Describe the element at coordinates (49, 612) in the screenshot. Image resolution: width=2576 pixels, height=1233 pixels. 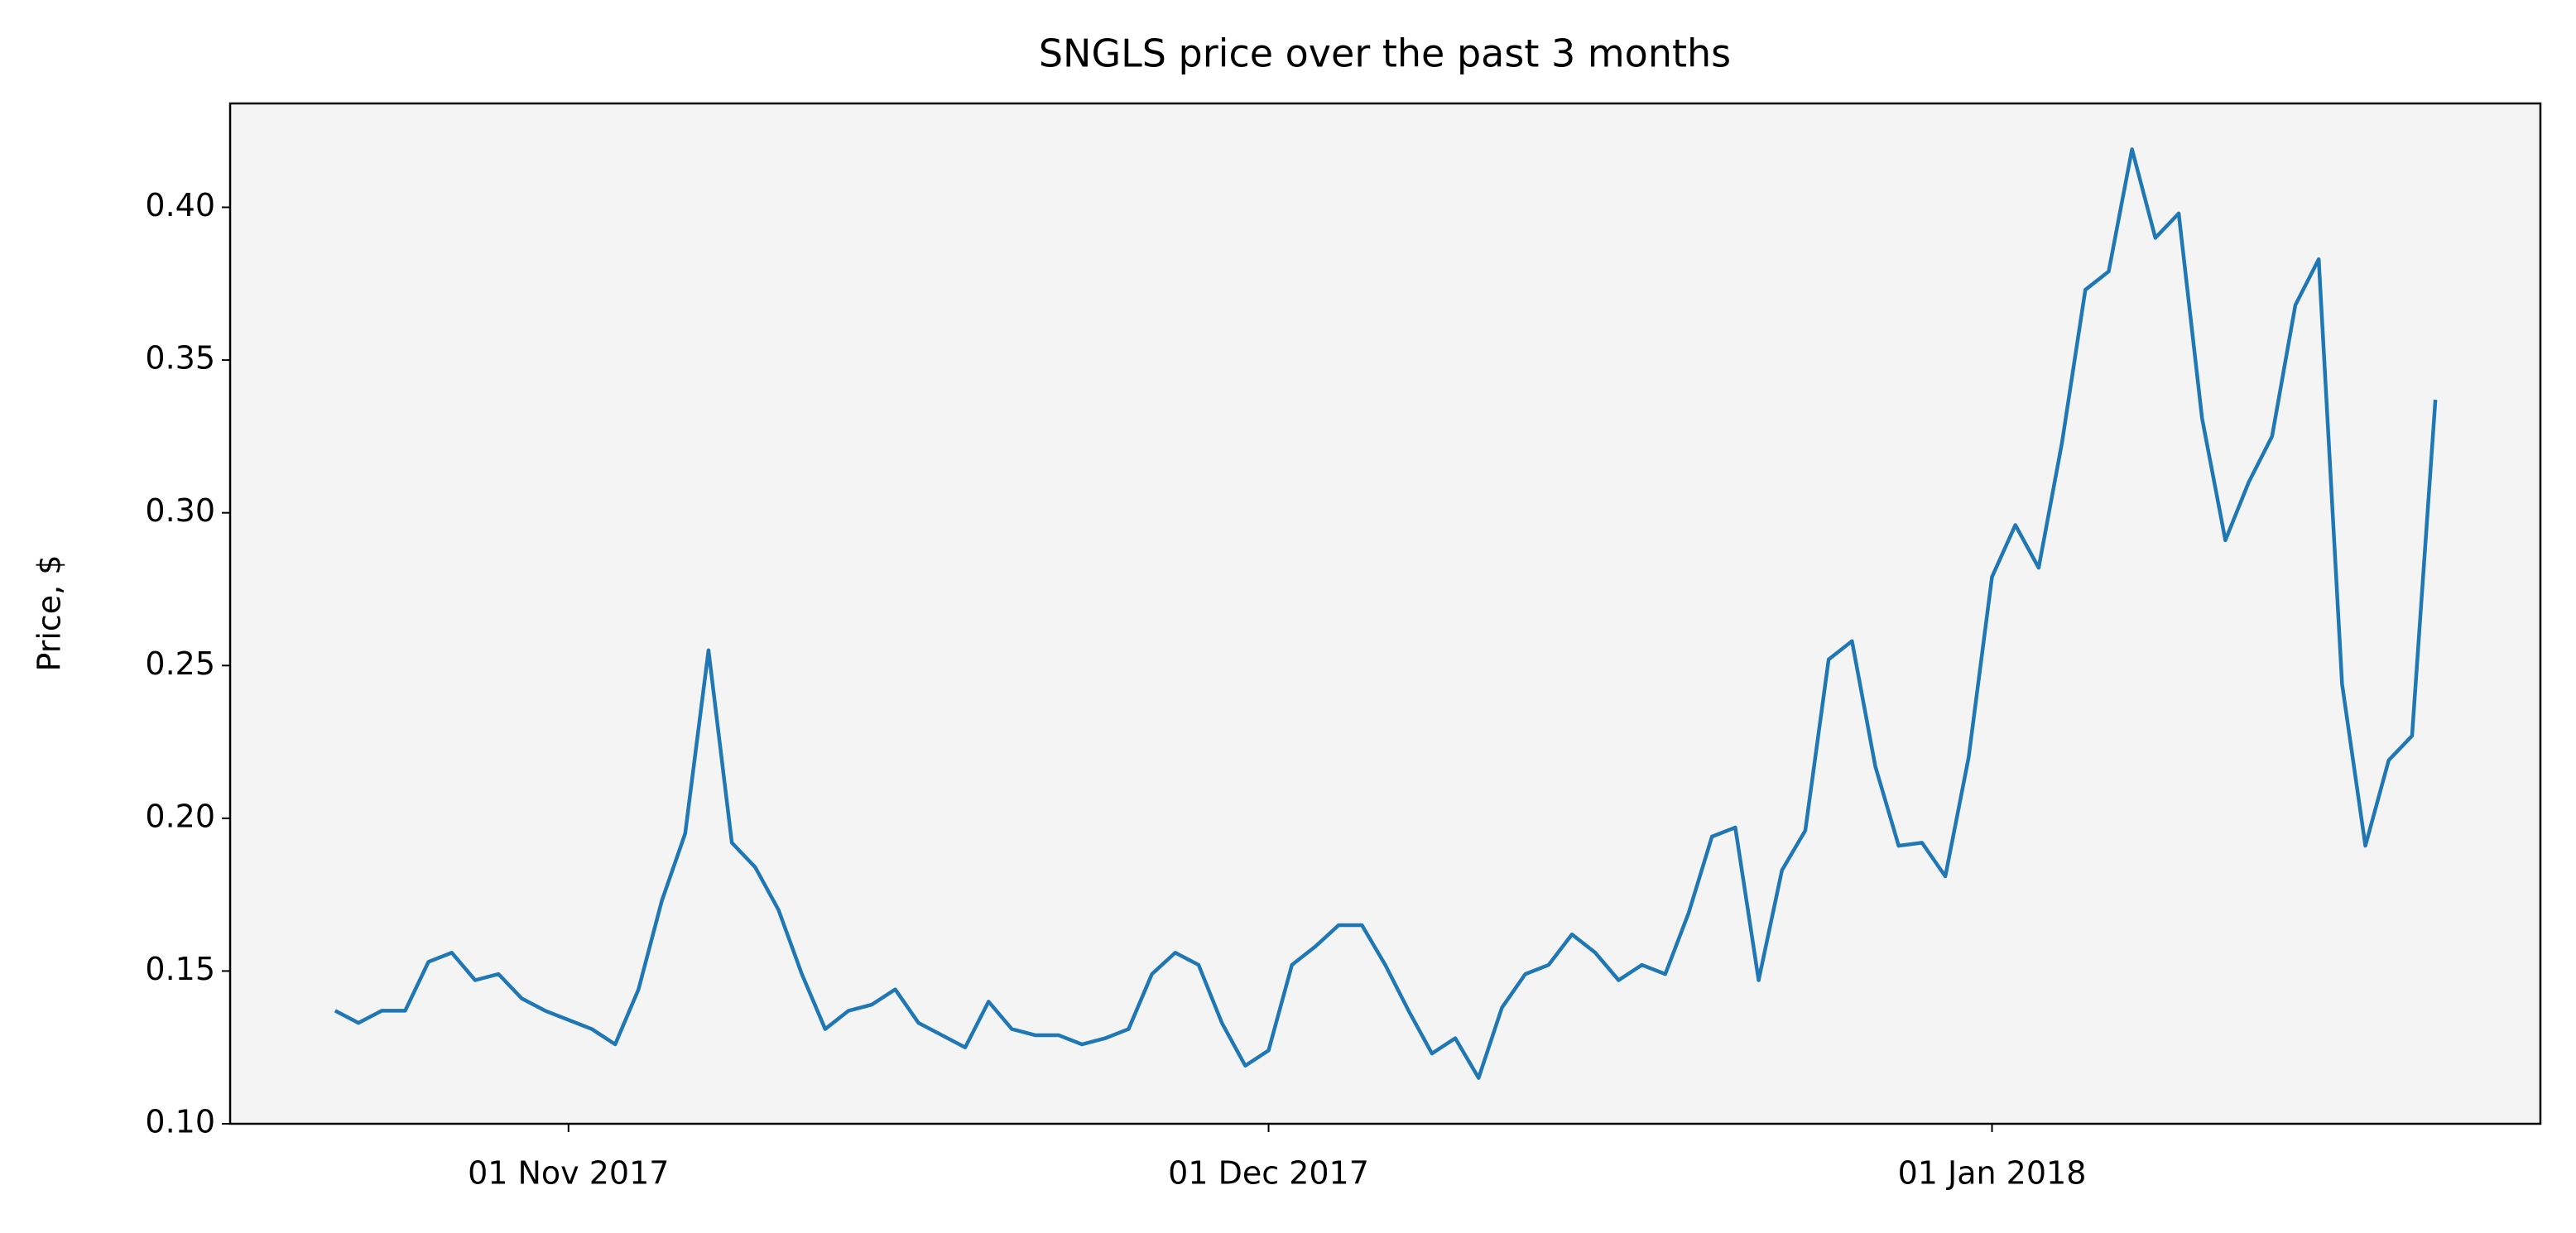
I see `y-axis-label: Price, $` at that location.